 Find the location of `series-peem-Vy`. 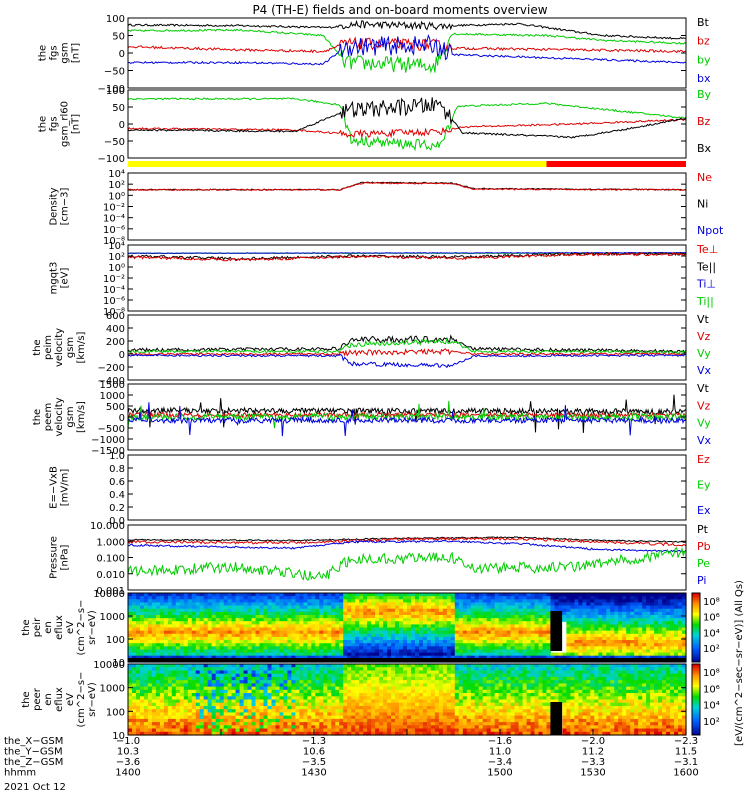

series-peem-Vy is located at coordinates (407, 415).